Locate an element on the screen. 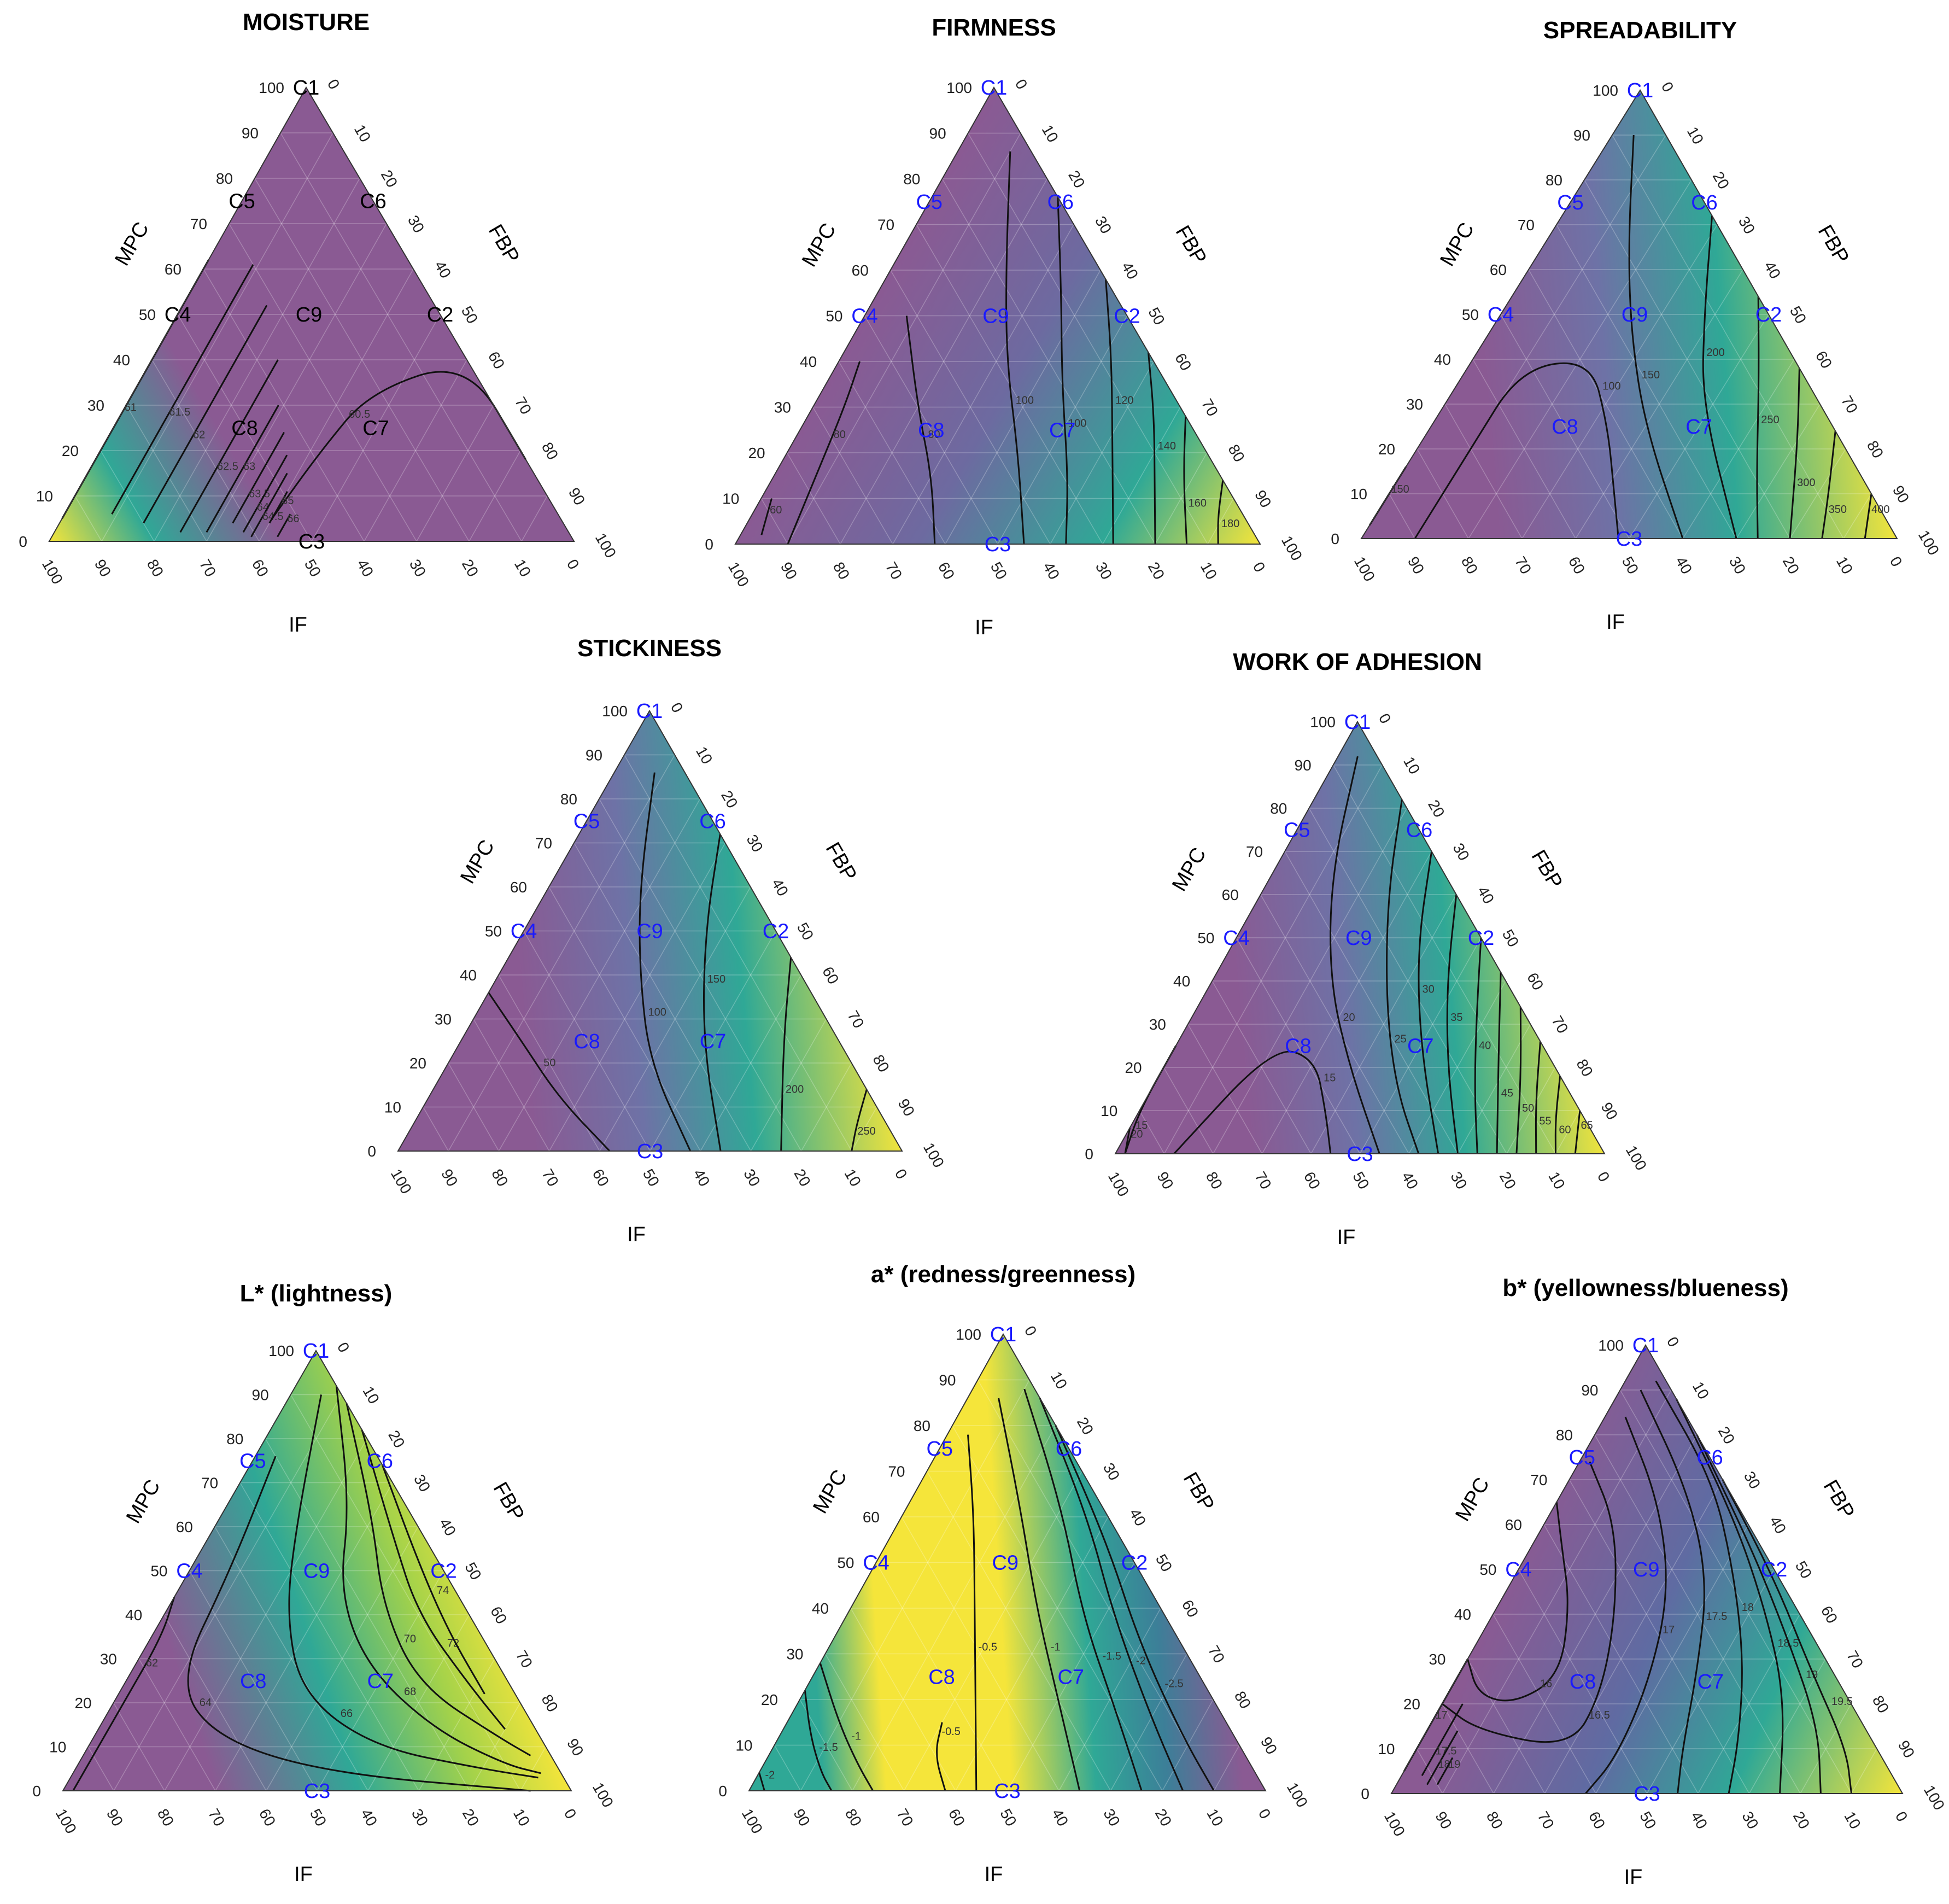 This screenshot has height=1904, width=1949. contour-label: 19.5 is located at coordinates (1842, 1702).